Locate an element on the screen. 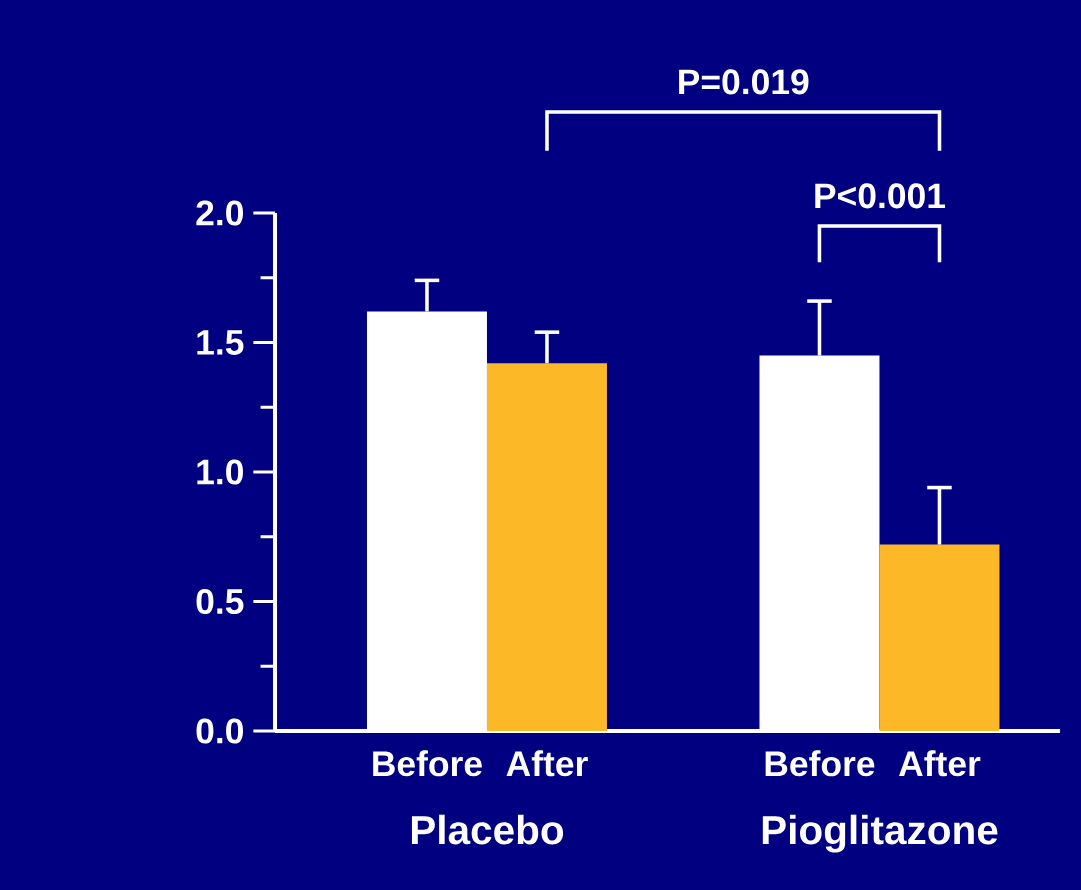 This screenshot has height=890, width=1081. y-tick-label: 1.0 is located at coordinates (220, 472).